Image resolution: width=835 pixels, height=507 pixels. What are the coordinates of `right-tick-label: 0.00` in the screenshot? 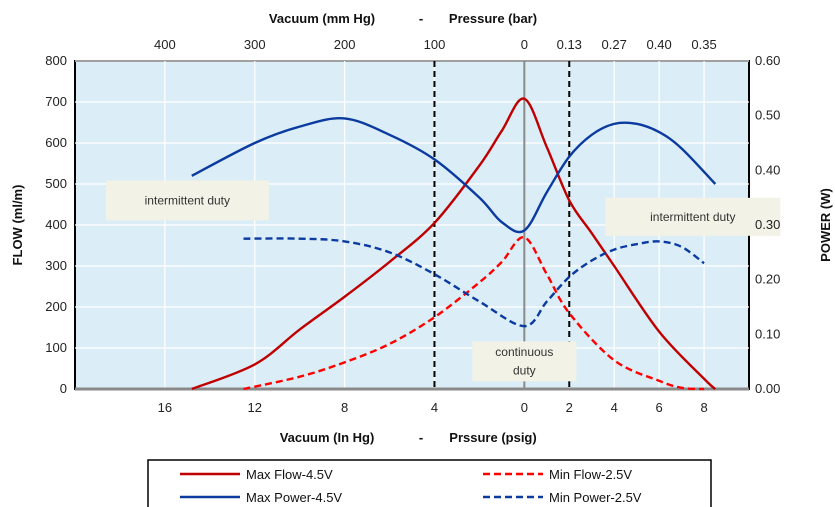 It's located at (767, 388).